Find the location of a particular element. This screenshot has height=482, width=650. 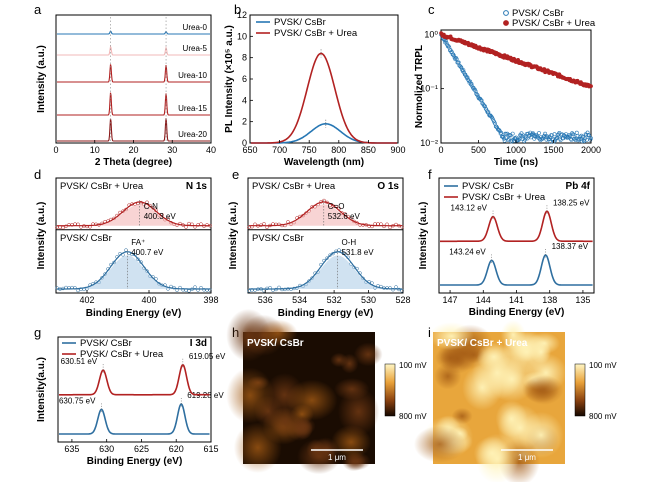

panel-i-colorbar is located at coordinates (580, 390).